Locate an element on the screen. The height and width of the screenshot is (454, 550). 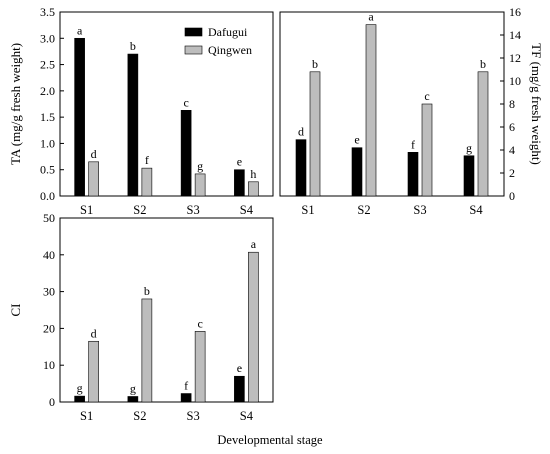
panel-1-legend-label: Qingwen is located at coordinates (230, 50).